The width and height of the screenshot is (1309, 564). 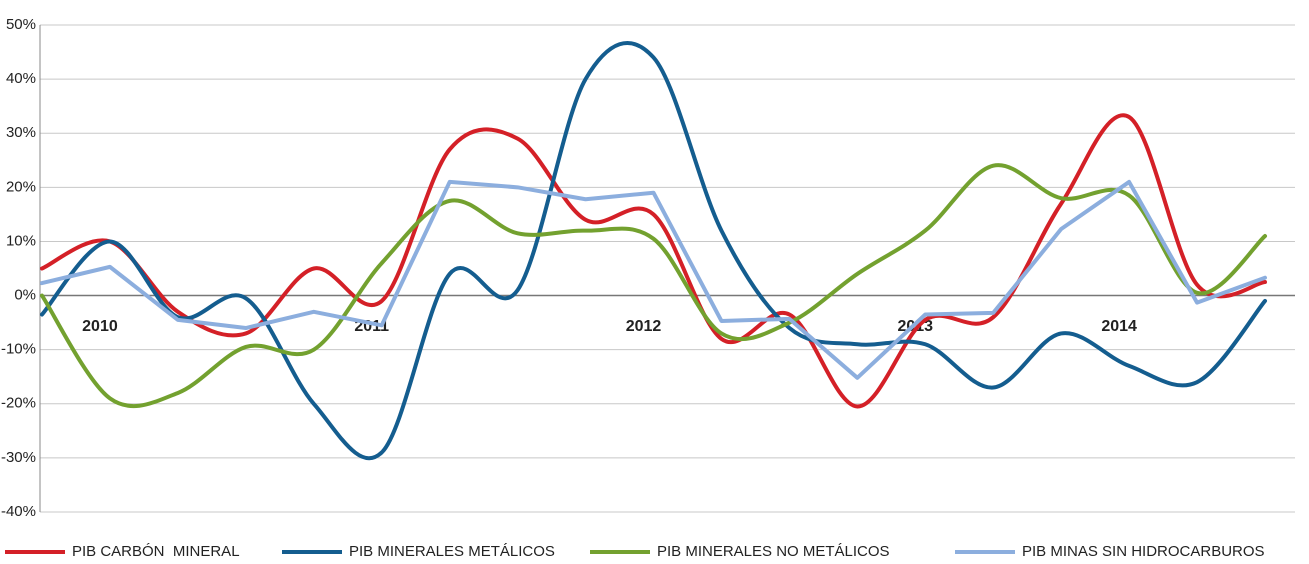 I want to click on y-tick-label: 50%, so click(x=21, y=24).